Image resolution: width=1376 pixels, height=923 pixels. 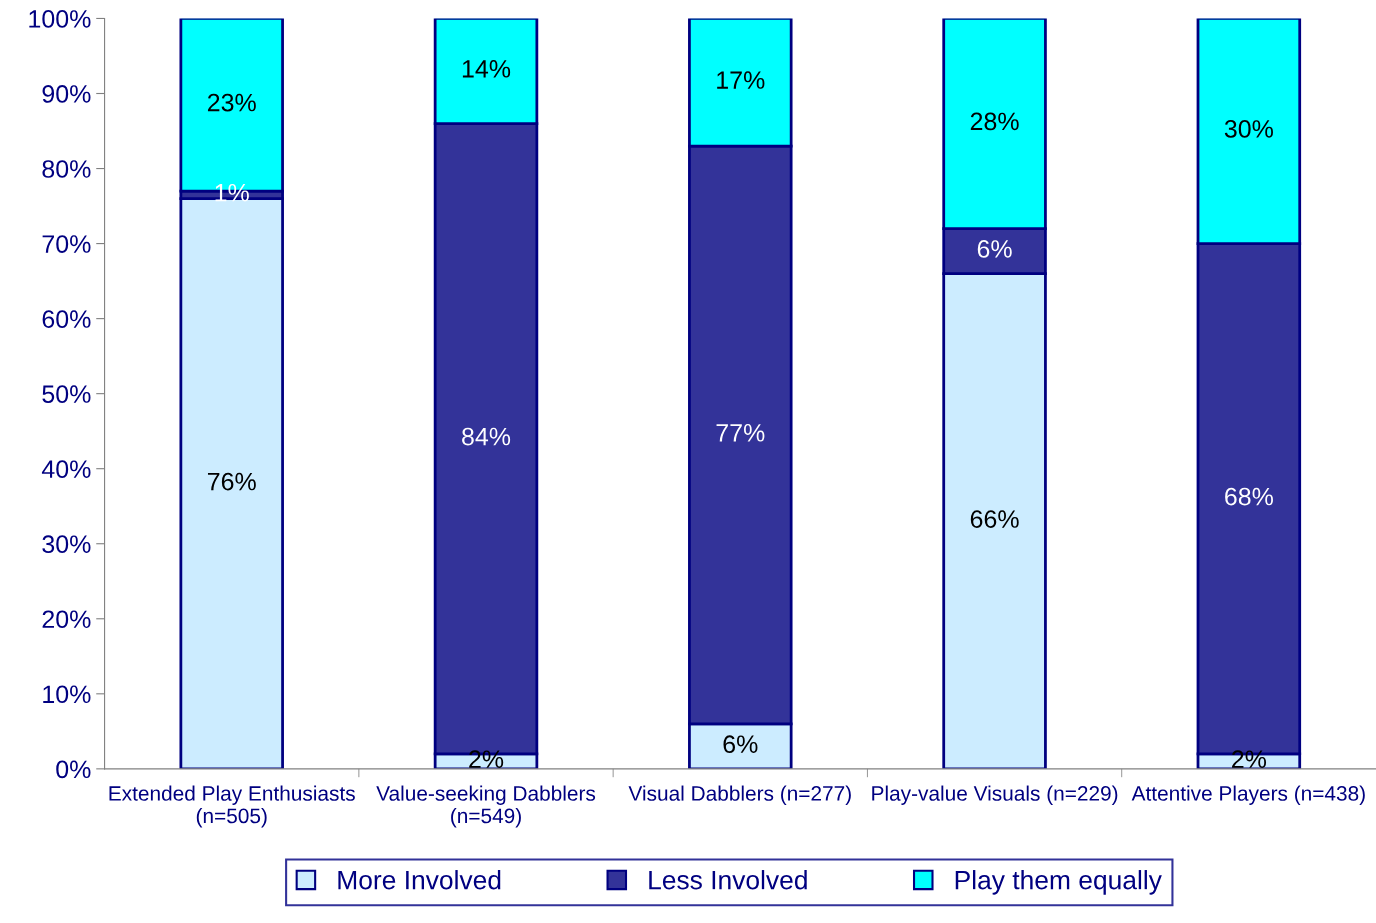 I want to click on y-tick-label: 0%, so click(x=73, y=769).